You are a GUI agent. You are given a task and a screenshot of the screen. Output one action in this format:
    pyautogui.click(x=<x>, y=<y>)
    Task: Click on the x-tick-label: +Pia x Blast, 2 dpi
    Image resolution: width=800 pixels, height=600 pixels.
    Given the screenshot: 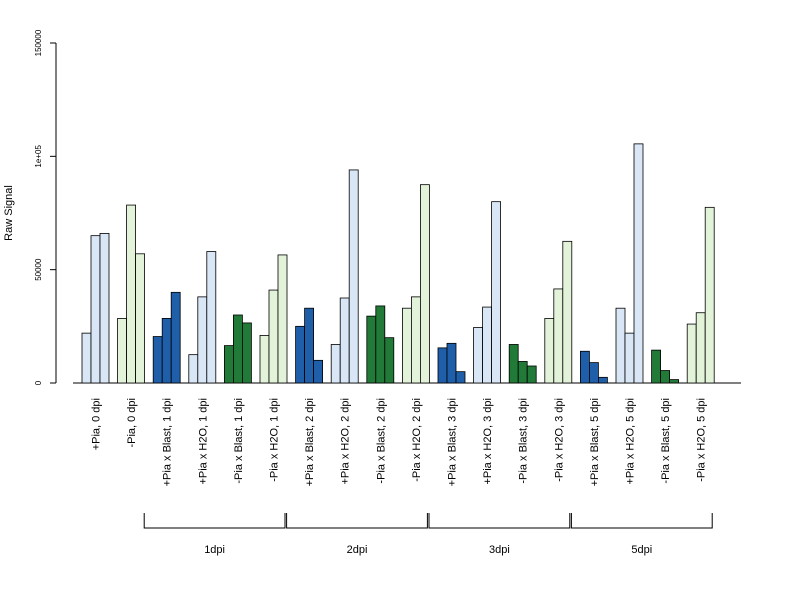 What is the action you would take?
    pyautogui.click(x=310, y=442)
    